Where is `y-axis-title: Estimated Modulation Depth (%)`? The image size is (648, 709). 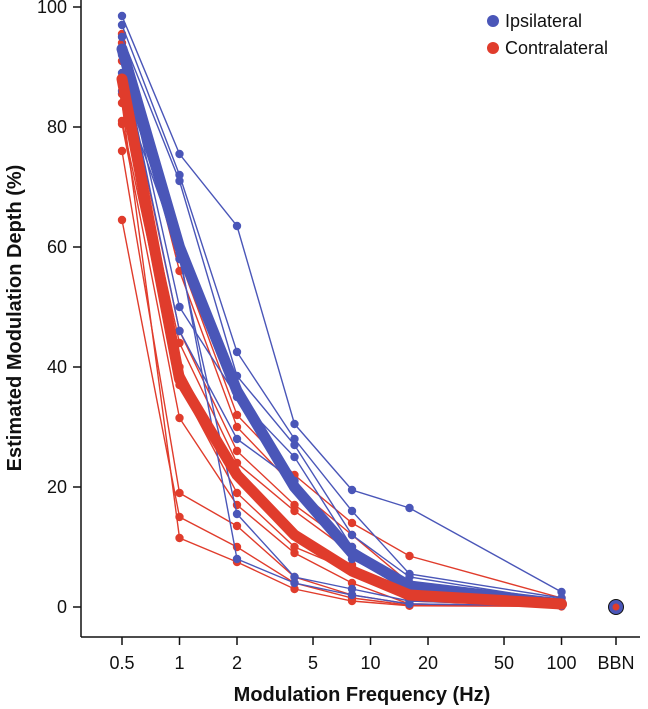 y-axis-title: Estimated Modulation Depth (%) is located at coordinates (15, 318).